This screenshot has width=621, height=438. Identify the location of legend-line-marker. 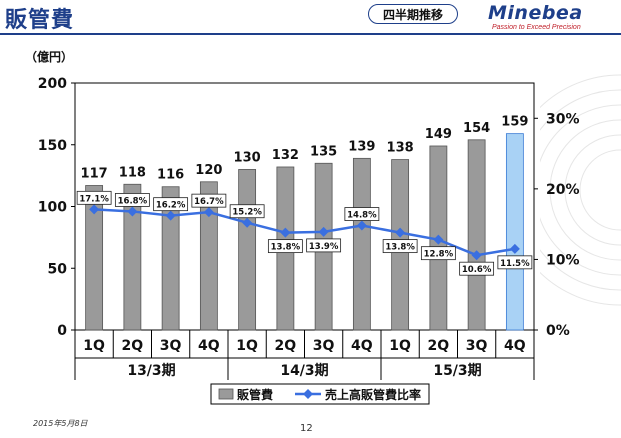
(308, 394).